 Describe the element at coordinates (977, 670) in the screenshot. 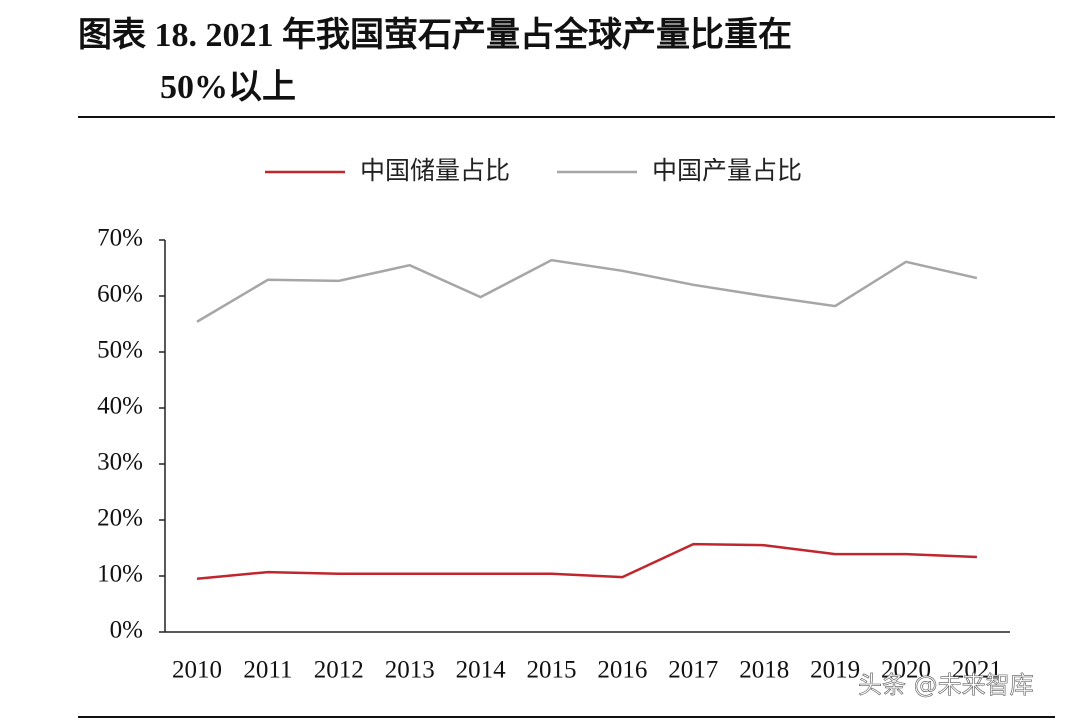

I see `x-tick-label: 2021` at that location.